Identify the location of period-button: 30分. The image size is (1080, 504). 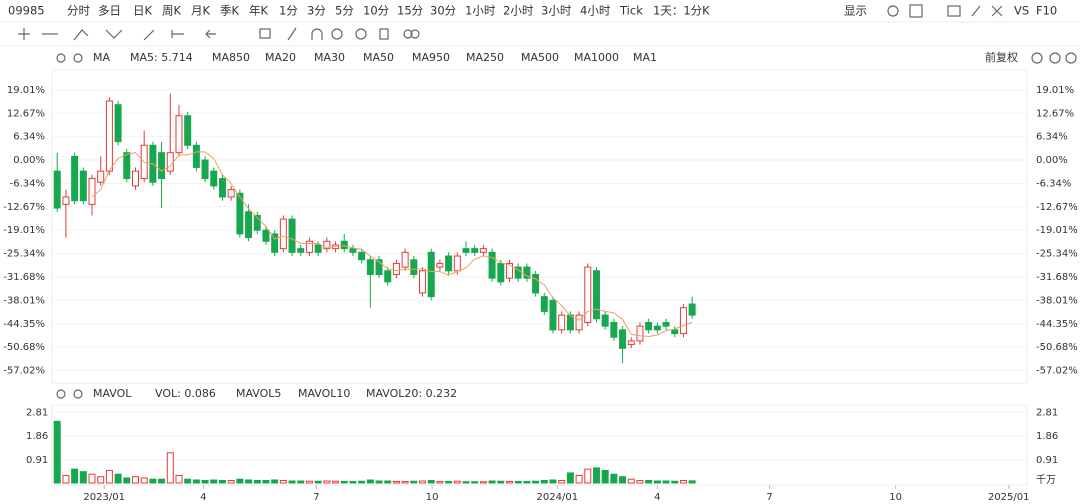
(443, 11).